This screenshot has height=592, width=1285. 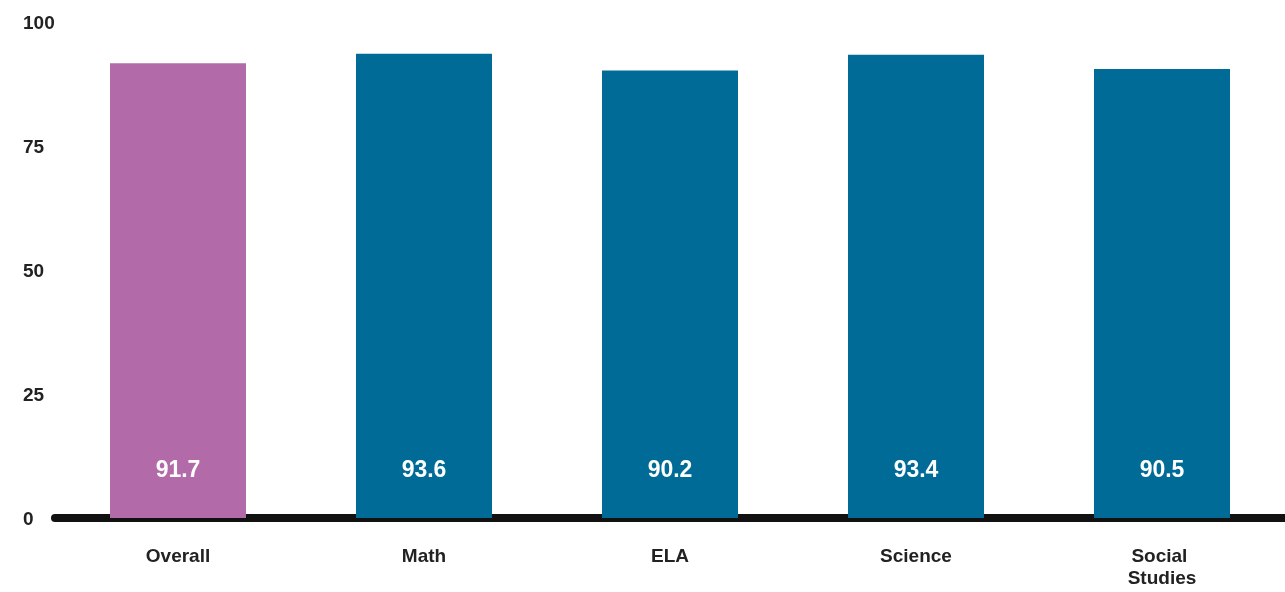 What do you see at coordinates (1162, 566) in the screenshot?
I see `x-tick-label: Social Studies` at bounding box center [1162, 566].